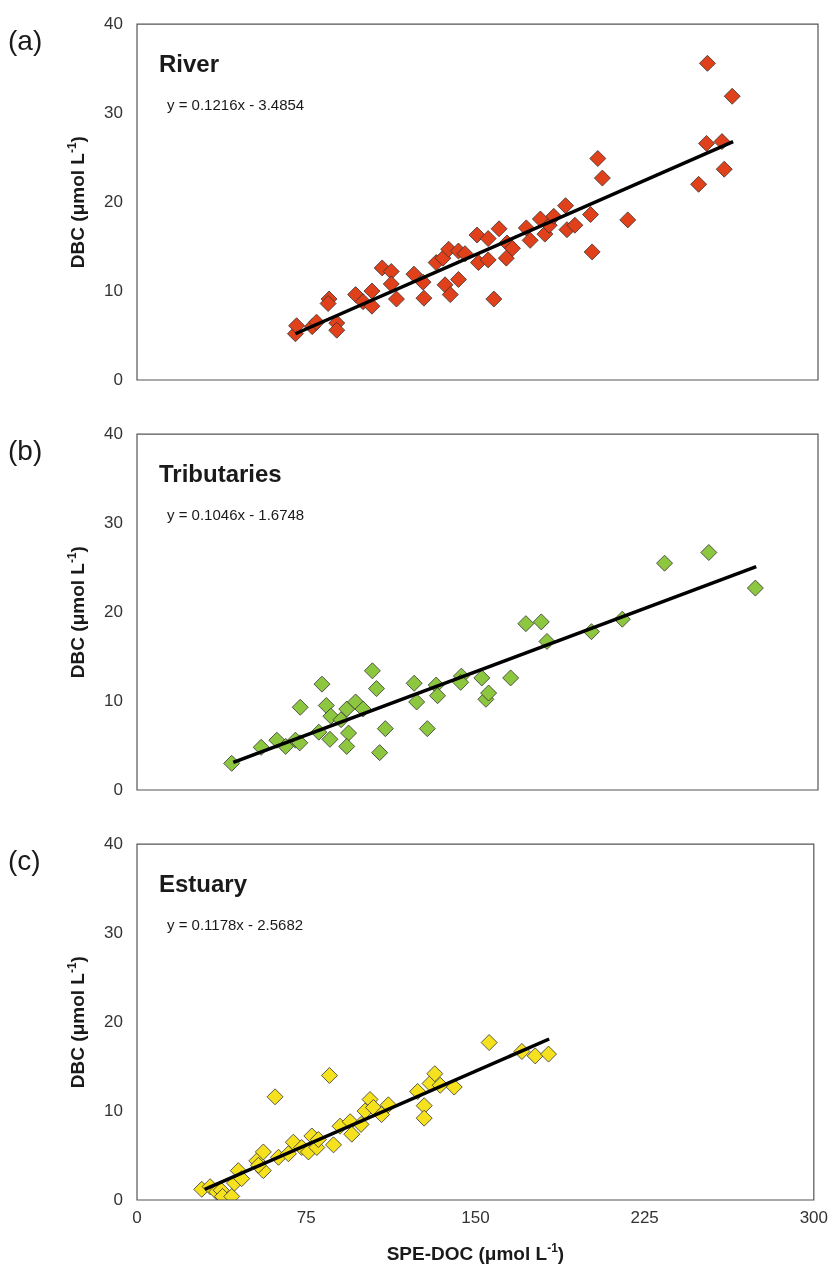 The height and width of the screenshot is (1268, 836). I want to click on x-tick-label: 300, so click(814, 1217).